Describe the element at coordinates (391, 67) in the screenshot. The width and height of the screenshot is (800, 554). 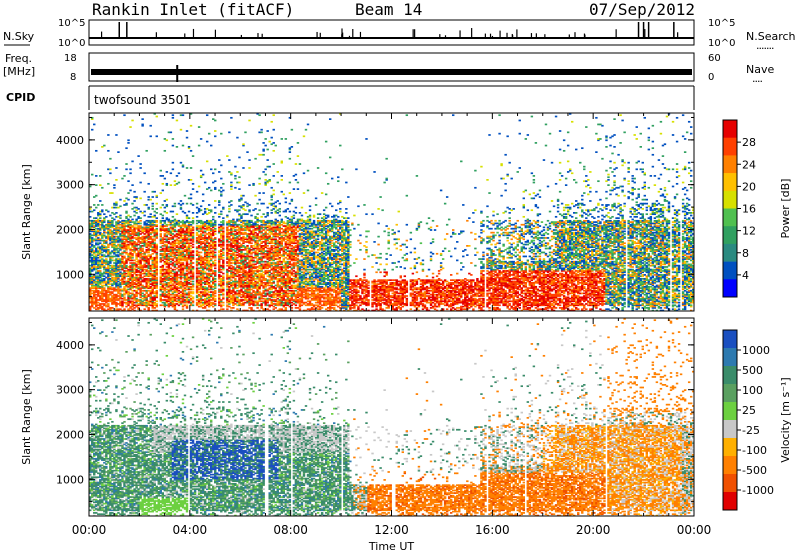
I see `freq-frame` at that location.